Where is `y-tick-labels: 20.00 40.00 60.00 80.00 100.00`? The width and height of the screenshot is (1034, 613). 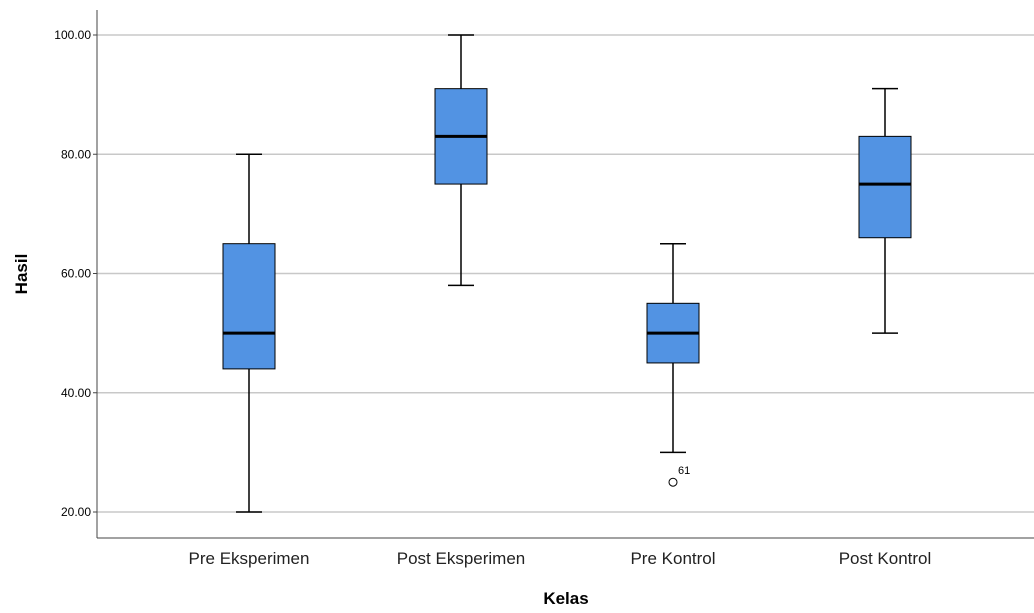 y-tick-labels: 20.00 40.00 60.00 80.00 100.00 is located at coordinates (75, 273).